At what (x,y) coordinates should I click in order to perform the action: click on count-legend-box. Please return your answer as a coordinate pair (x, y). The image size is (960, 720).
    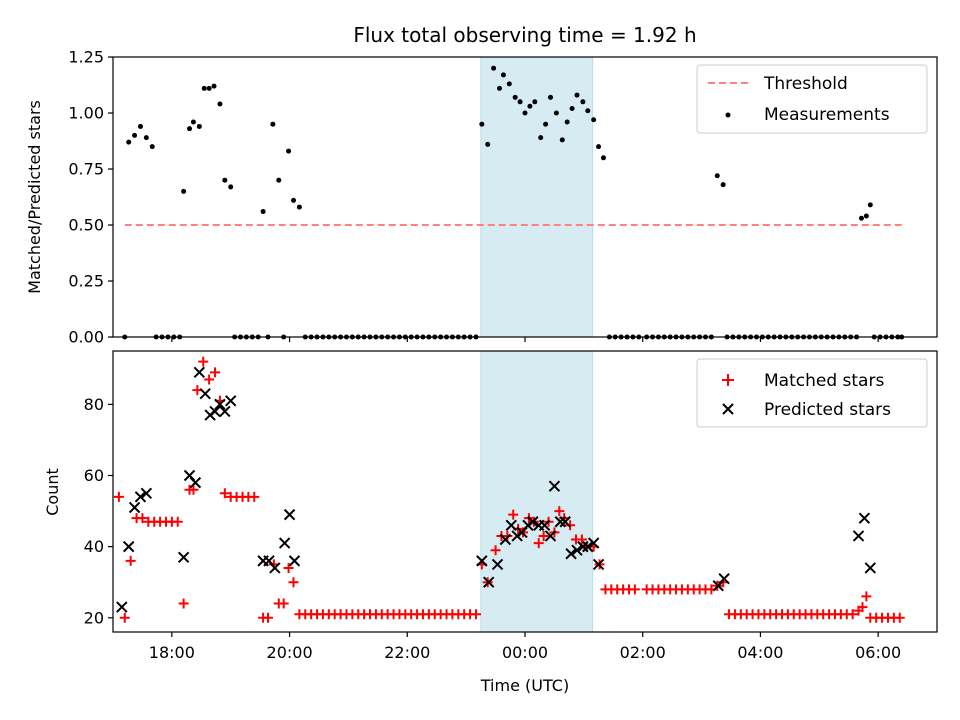
    Looking at the image, I should click on (812, 393).